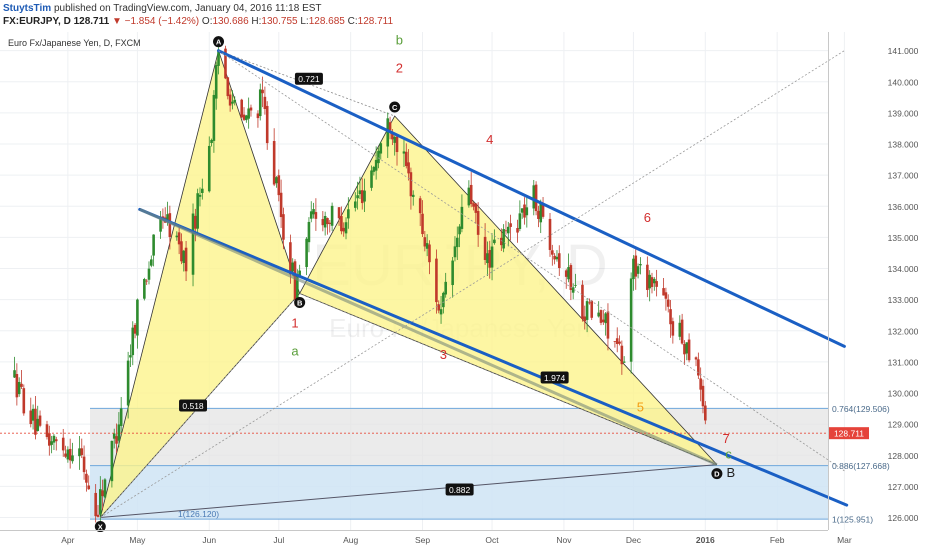  What do you see at coordinates (155, 21) in the screenshot?
I see `change-label: ▼ −1.854 (−1.42%)` at bounding box center [155, 21].